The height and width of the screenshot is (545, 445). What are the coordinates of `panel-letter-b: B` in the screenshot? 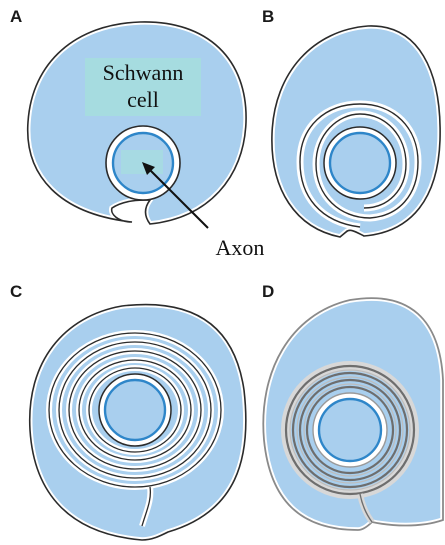 It's located at (268, 16).